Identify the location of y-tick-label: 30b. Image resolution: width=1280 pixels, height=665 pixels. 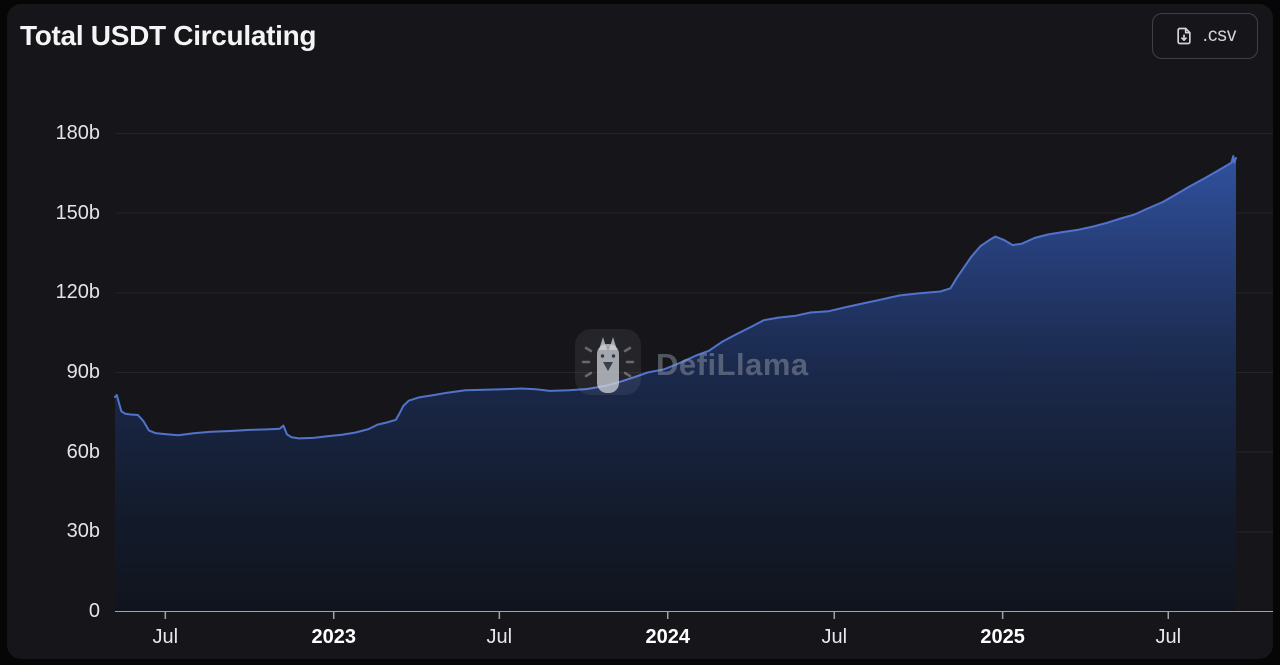
(83, 531).